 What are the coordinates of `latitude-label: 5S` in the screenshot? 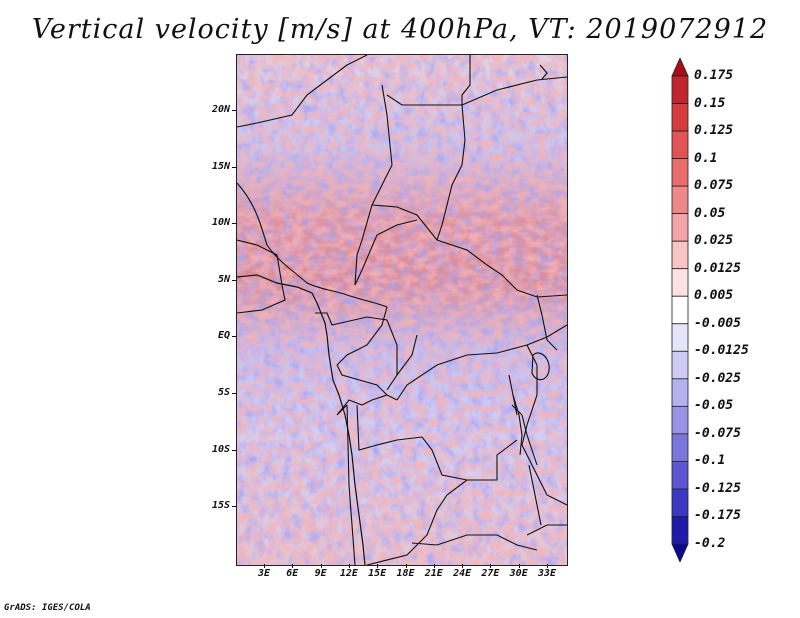 It's located at (223, 392).